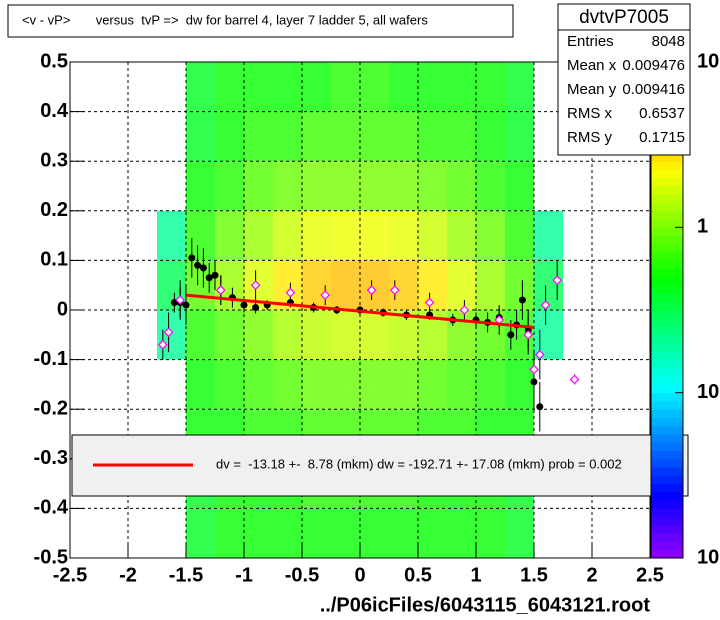  I want to click on x-tick-label: -2, so click(128, 575).